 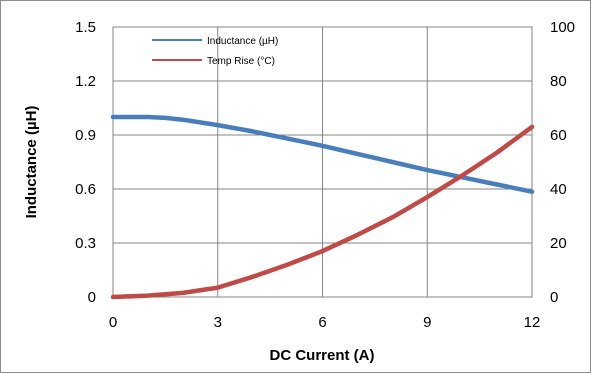 What do you see at coordinates (215, 51) in the screenshot?
I see `legend: Inductance (µH) Temp Rise (°C)` at bounding box center [215, 51].